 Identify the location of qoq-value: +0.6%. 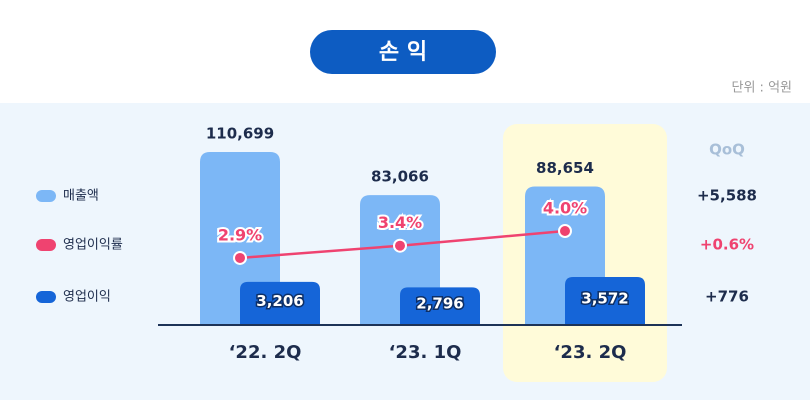
(727, 245).